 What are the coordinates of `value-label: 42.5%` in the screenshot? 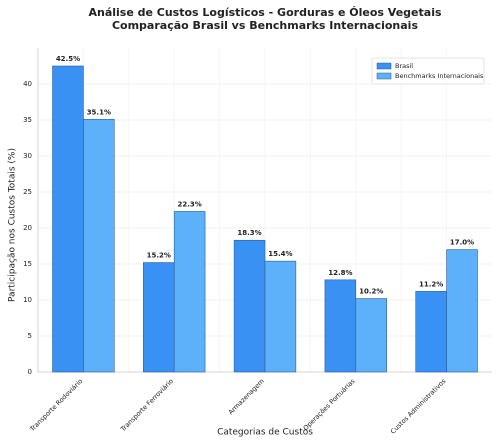 It's located at (68, 59).